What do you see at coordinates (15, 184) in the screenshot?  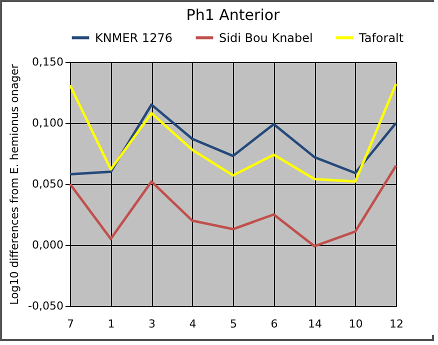 I see `y-axis-title: Log10 differences from E. hemionus onager` at bounding box center [15, 184].